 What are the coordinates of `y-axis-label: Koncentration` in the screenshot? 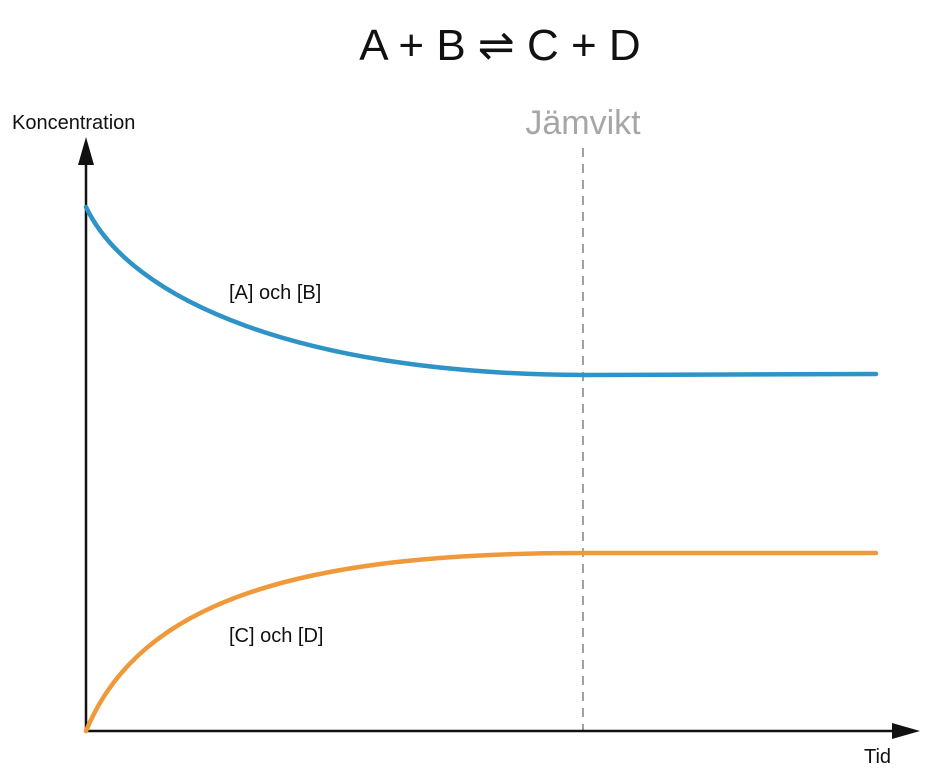 It's located at (73, 123).